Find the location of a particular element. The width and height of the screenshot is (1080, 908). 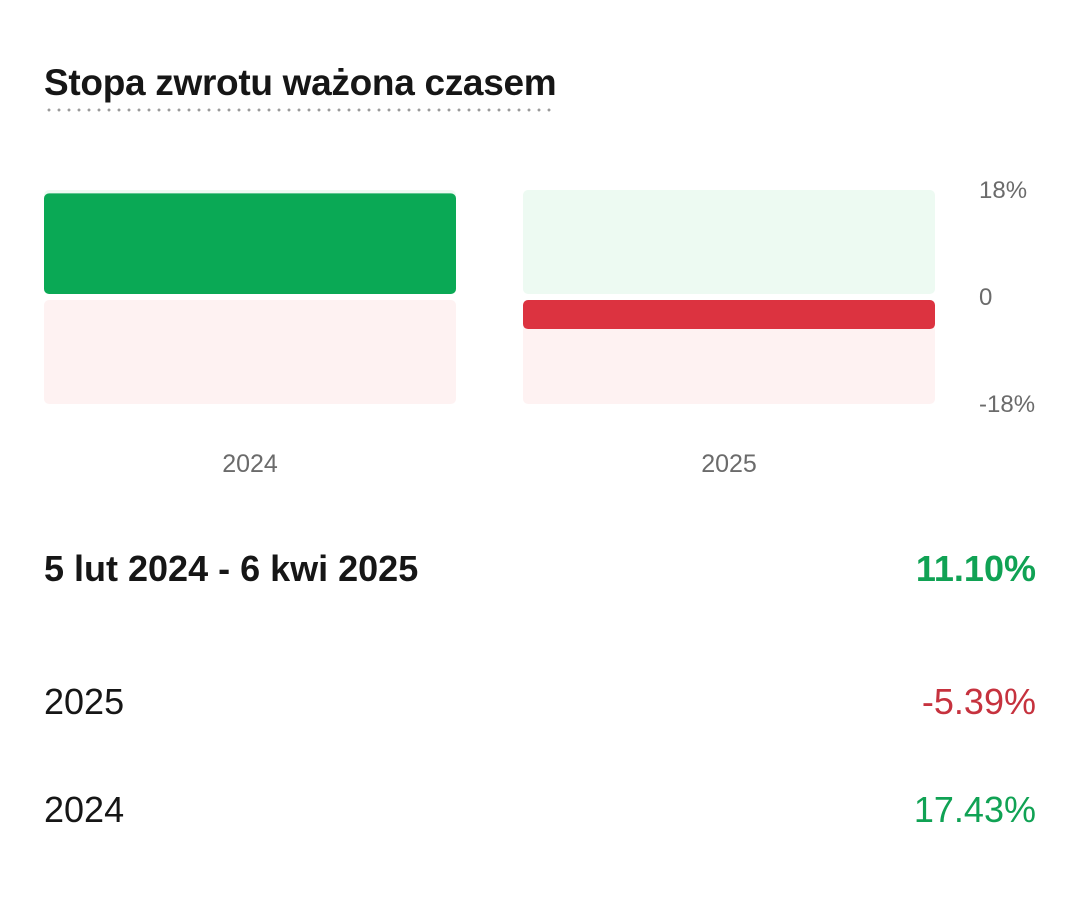

bar-group-2025: 2025 is located at coordinates (729, 334).